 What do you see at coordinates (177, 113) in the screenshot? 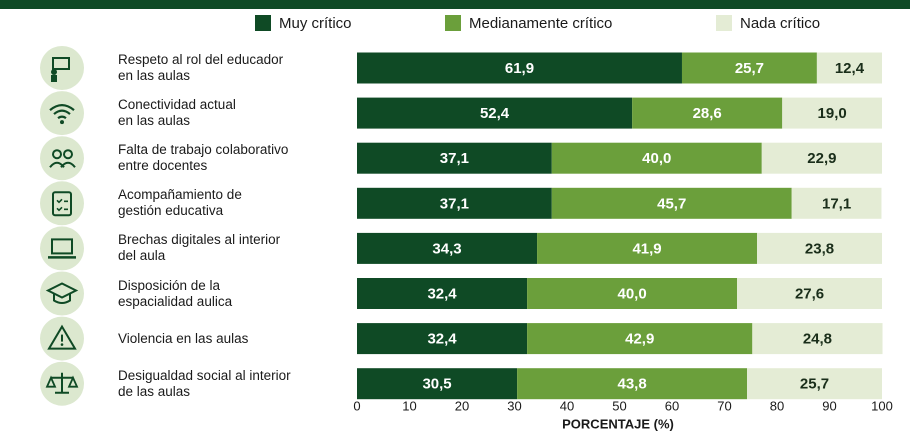
I see `category-label: Conectividad actual en las aulas` at bounding box center [177, 113].